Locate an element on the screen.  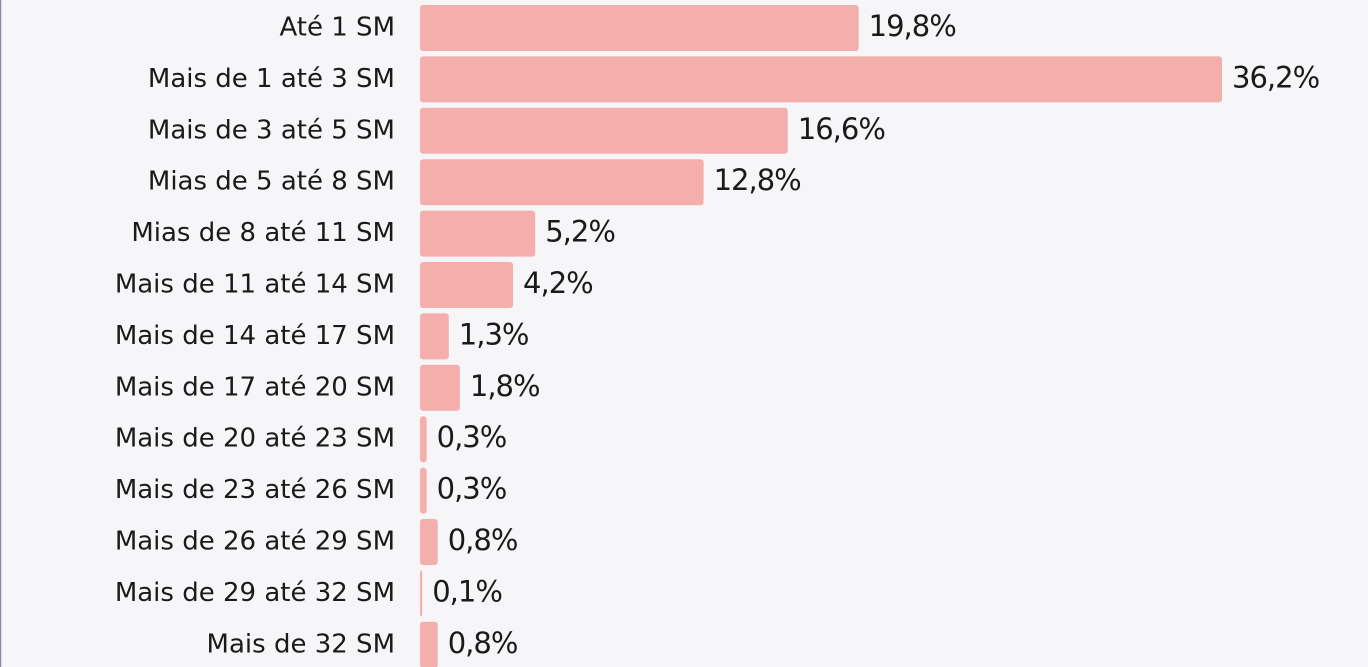
category-label: Mais de 23 até 26 SM is located at coordinates (255, 490).